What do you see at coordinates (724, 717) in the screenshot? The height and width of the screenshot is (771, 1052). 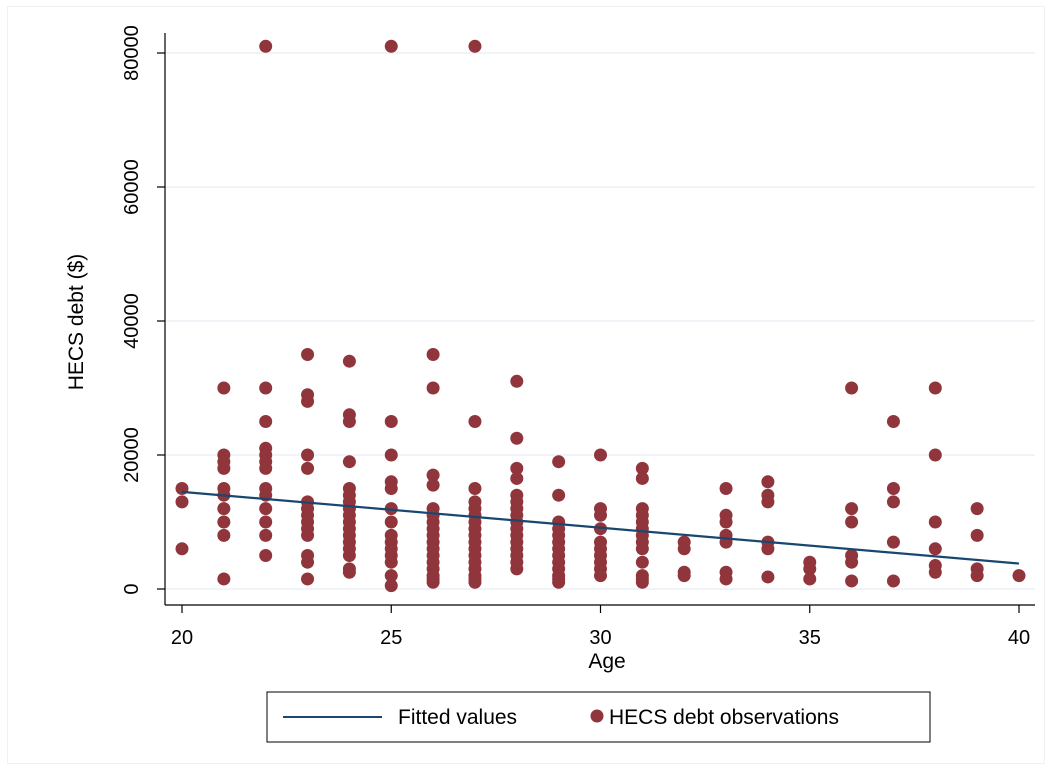 I see `legend-observations-label: HECS debt observations` at bounding box center [724, 717].